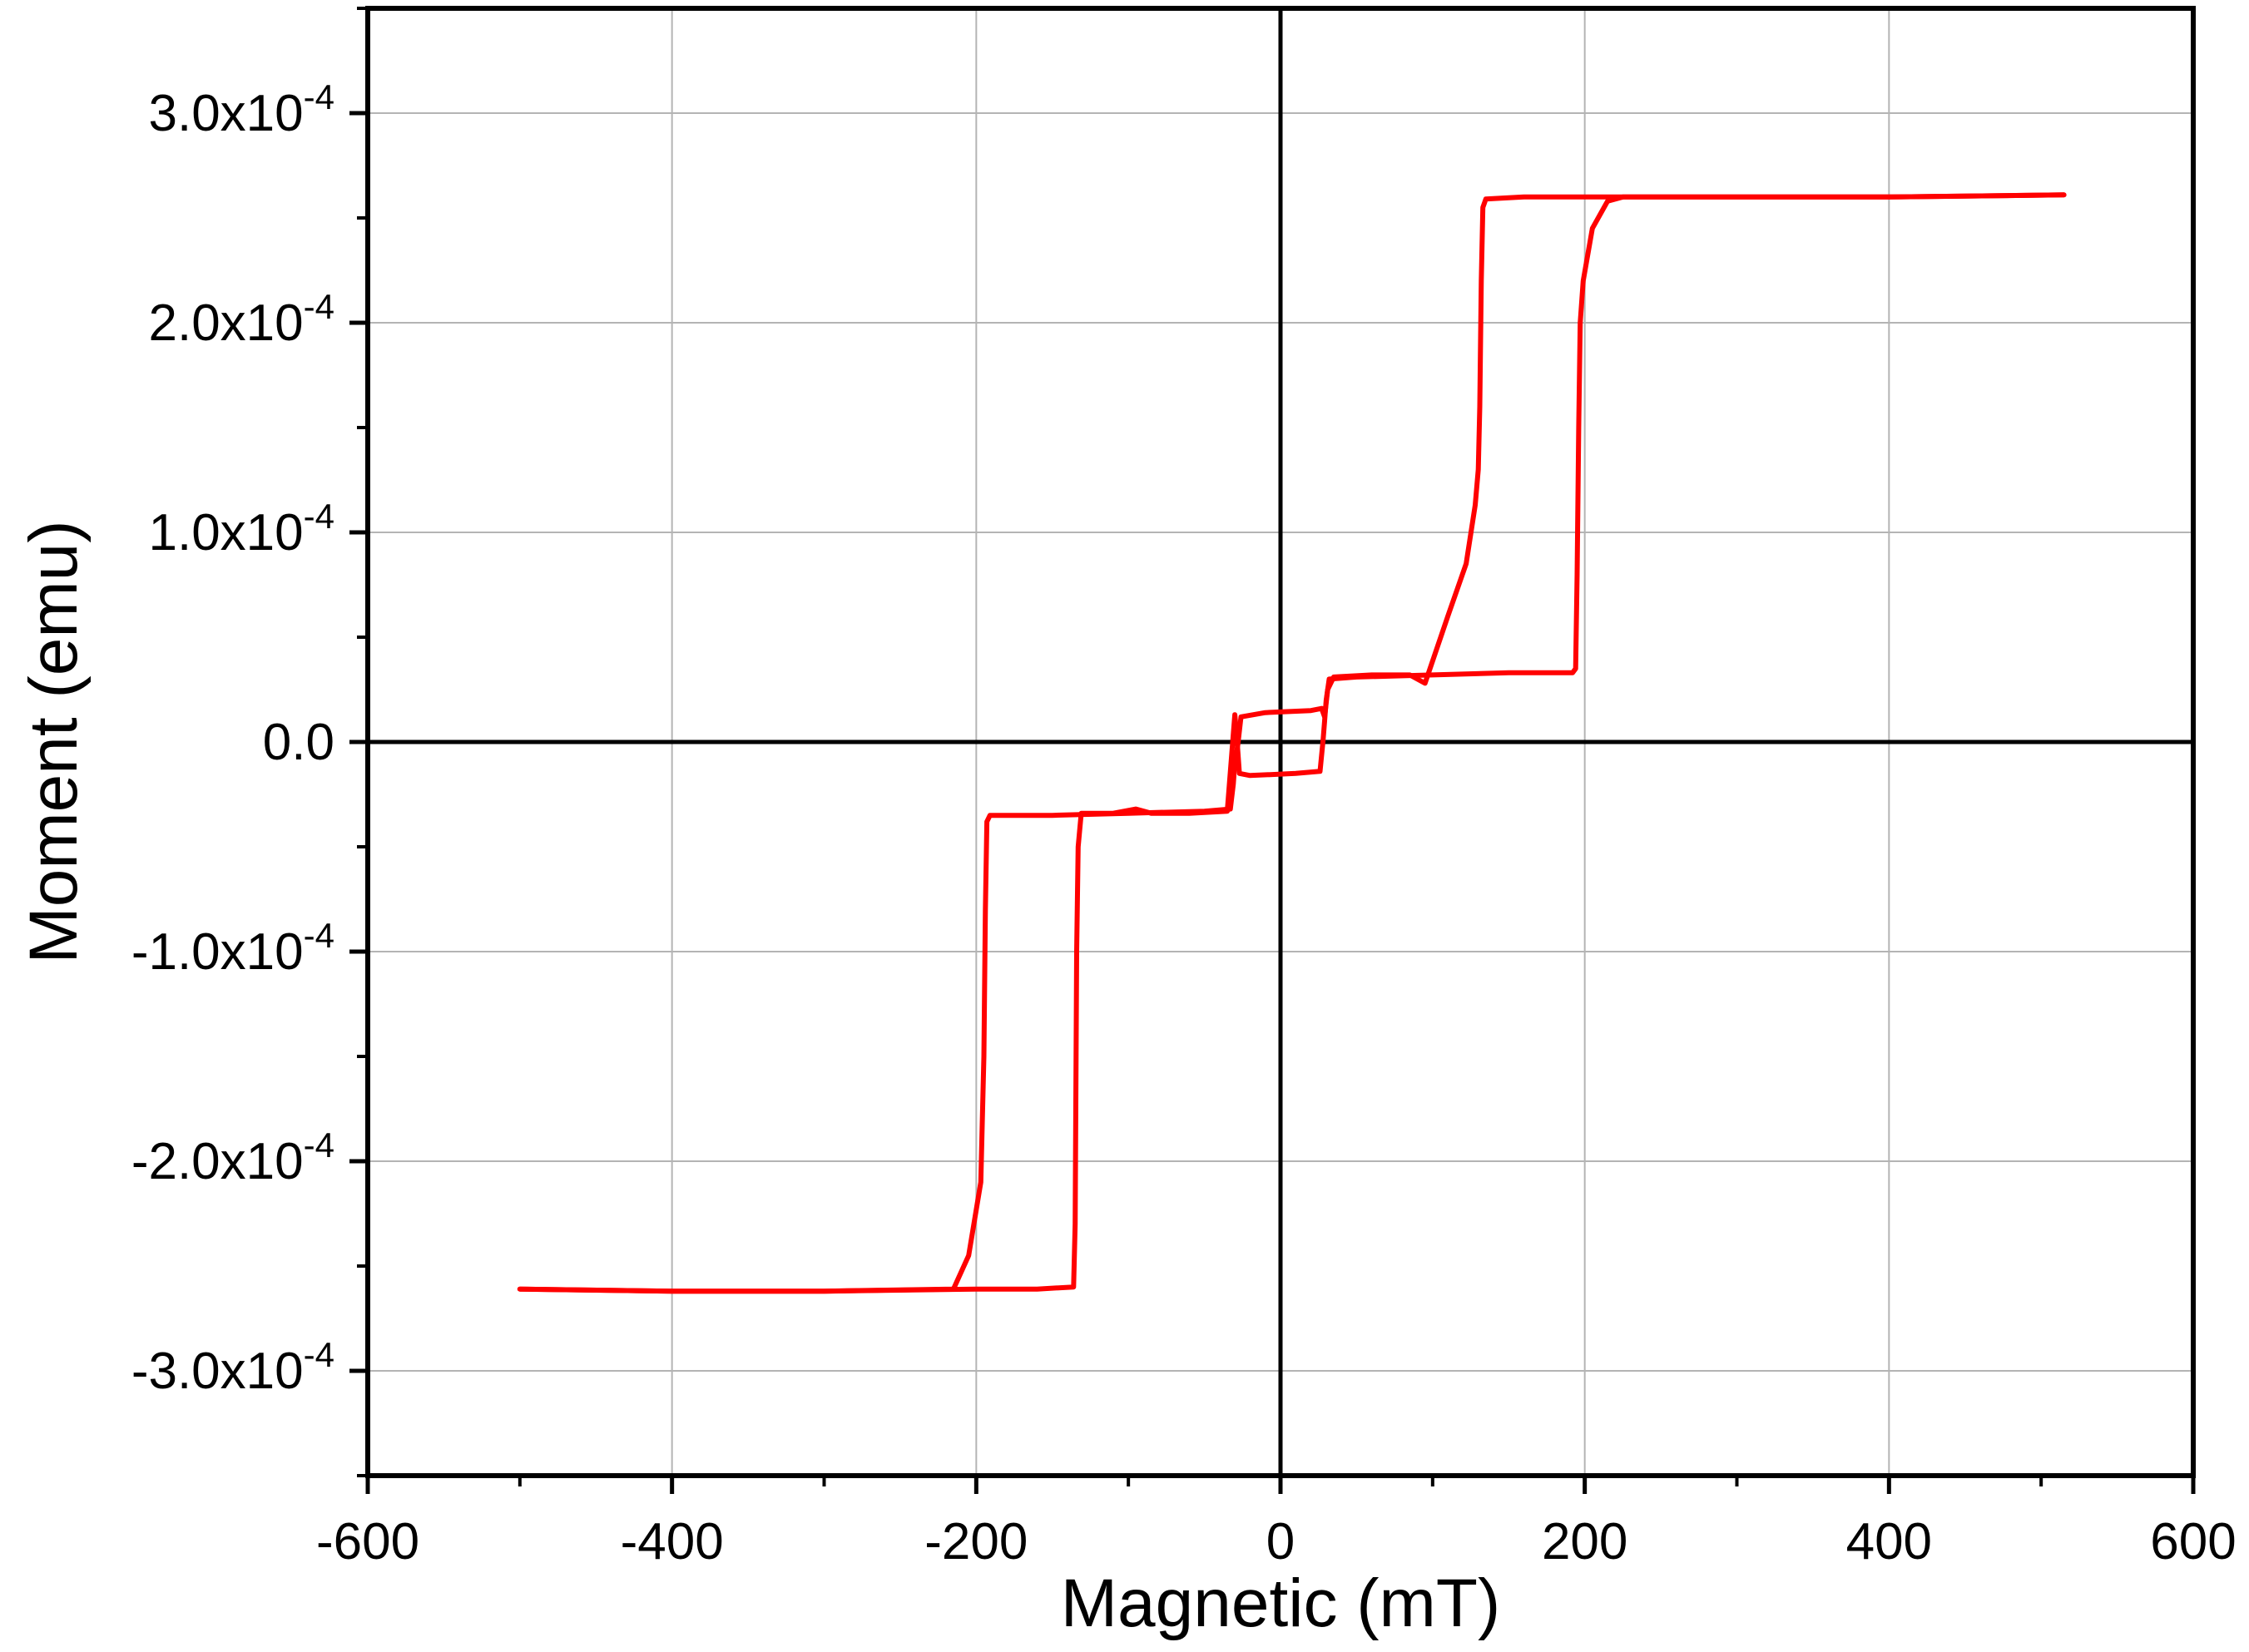  What do you see at coordinates (1889, 1541) in the screenshot?
I see `x-tick-label: 400` at bounding box center [1889, 1541].